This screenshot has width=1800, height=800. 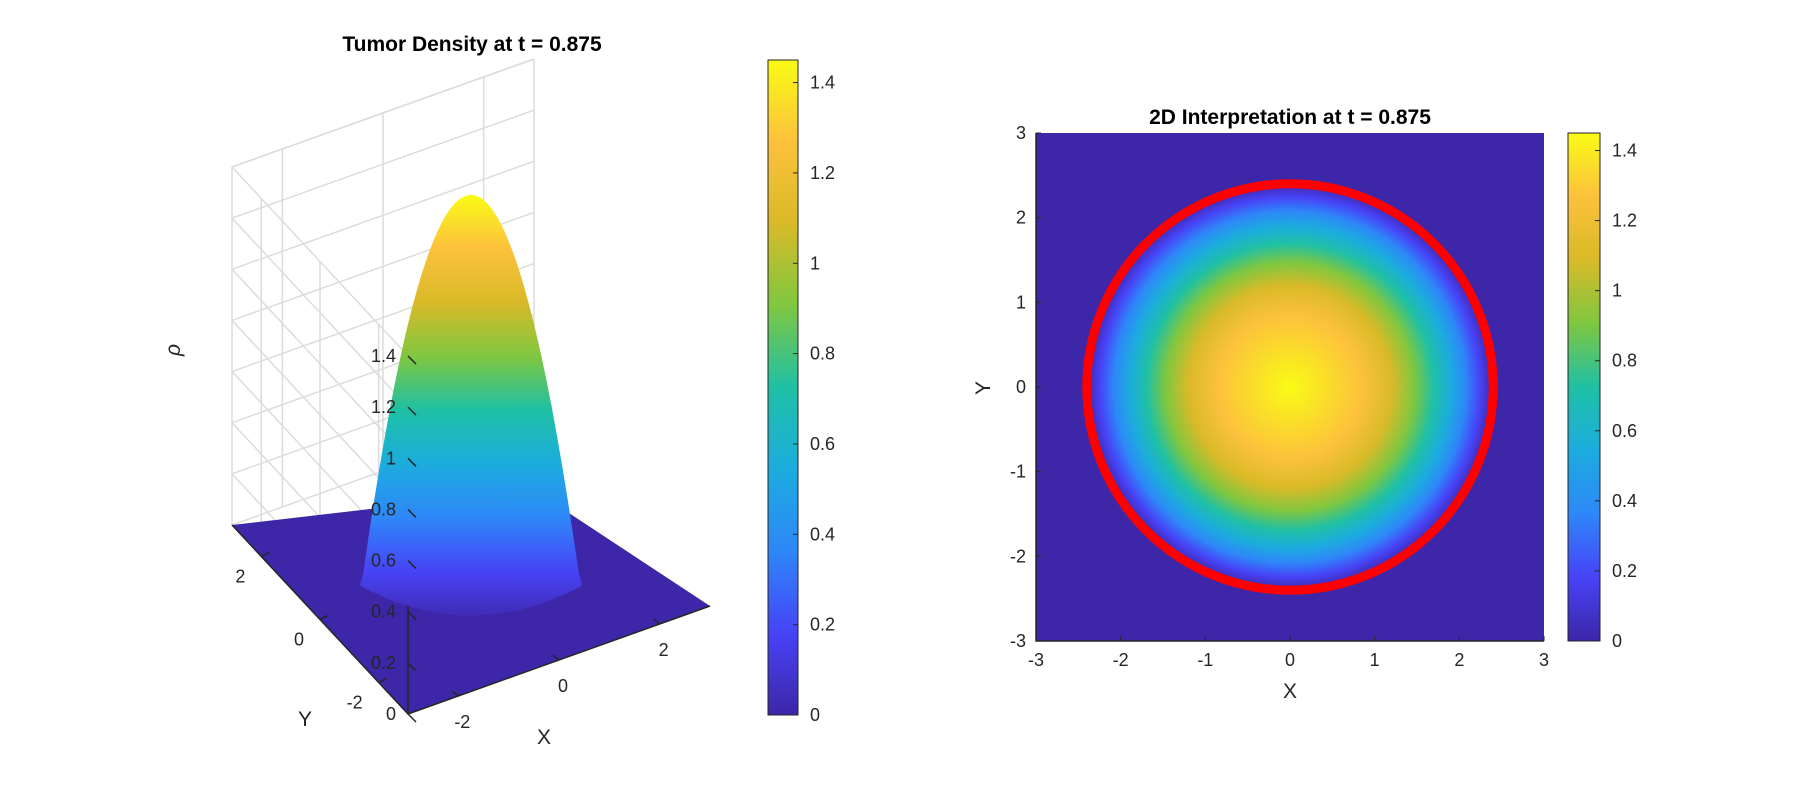 What do you see at coordinates (391, 714) in the screenshot?
I see `surface-z-tick: 0` at bounding box center [391, 714].